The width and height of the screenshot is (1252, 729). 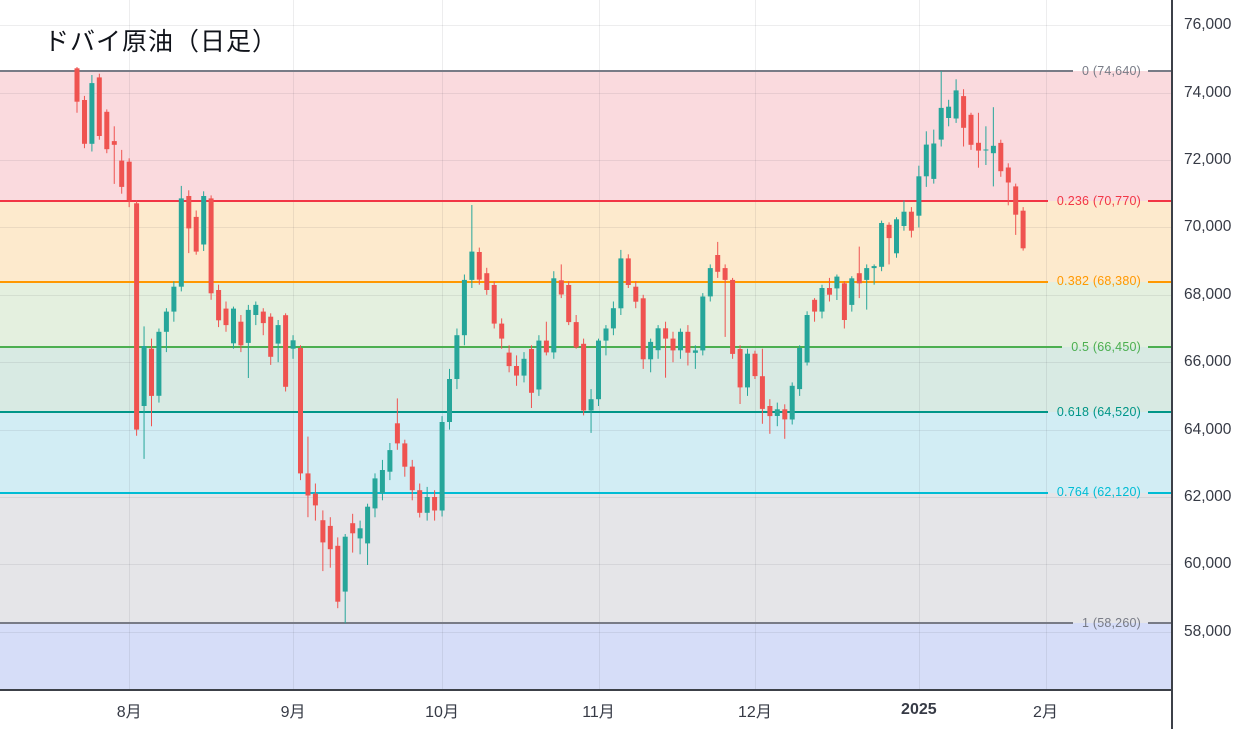 What do you see at coordinates (293, 712) in the screenshot?
I see `time-axis-label: 9月` at bounding box center [293, 712].